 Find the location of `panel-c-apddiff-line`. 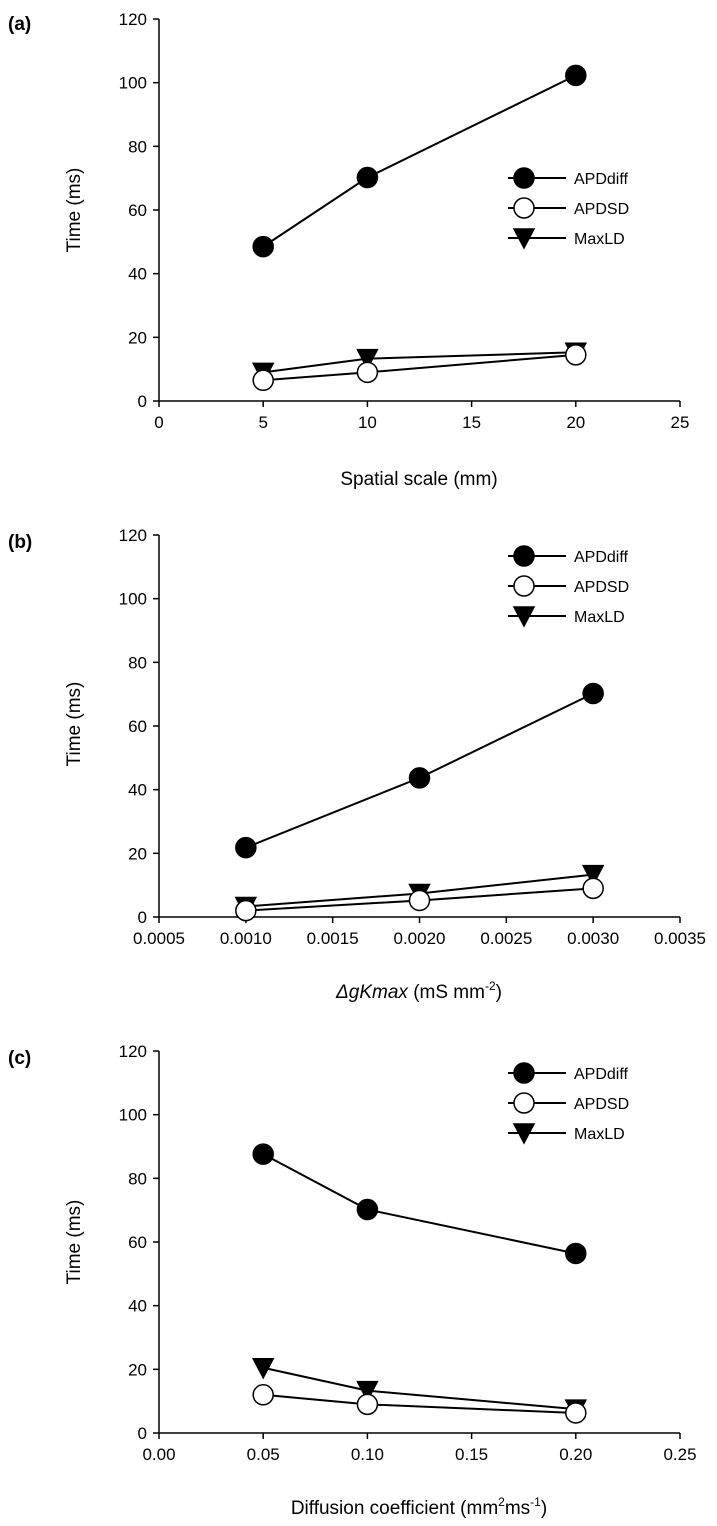

panel-c-apddiff-line is located at coordinates (419, 1204).